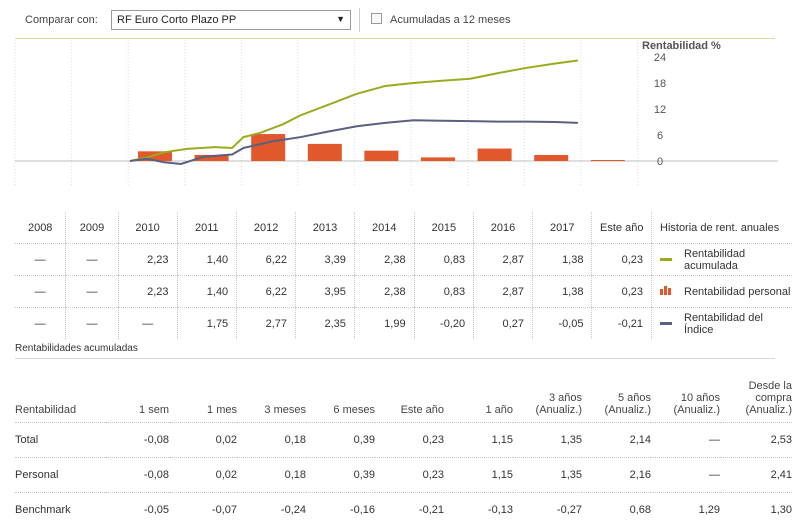  Describe the element at coordinates (562, 228) in the screenshot. I see `year-header: 2017` at that location.